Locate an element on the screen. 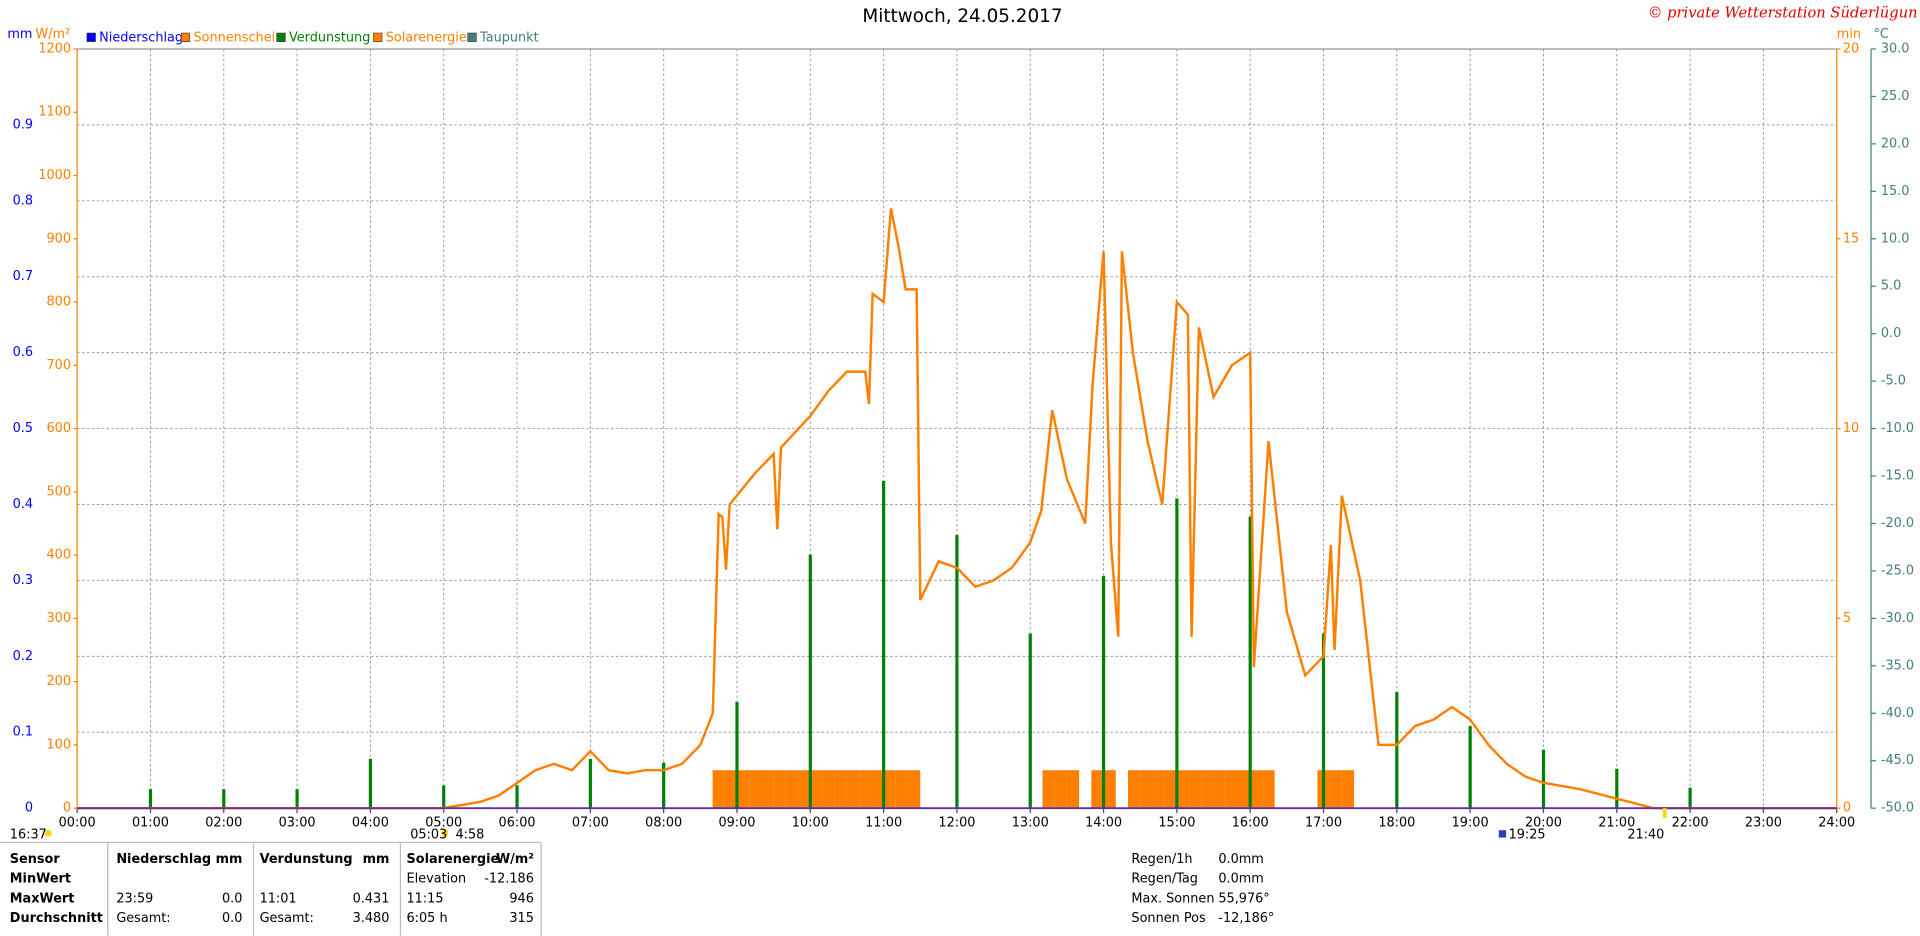  y3-tick-label: 10.0 is located at coordinates (1895, 238).